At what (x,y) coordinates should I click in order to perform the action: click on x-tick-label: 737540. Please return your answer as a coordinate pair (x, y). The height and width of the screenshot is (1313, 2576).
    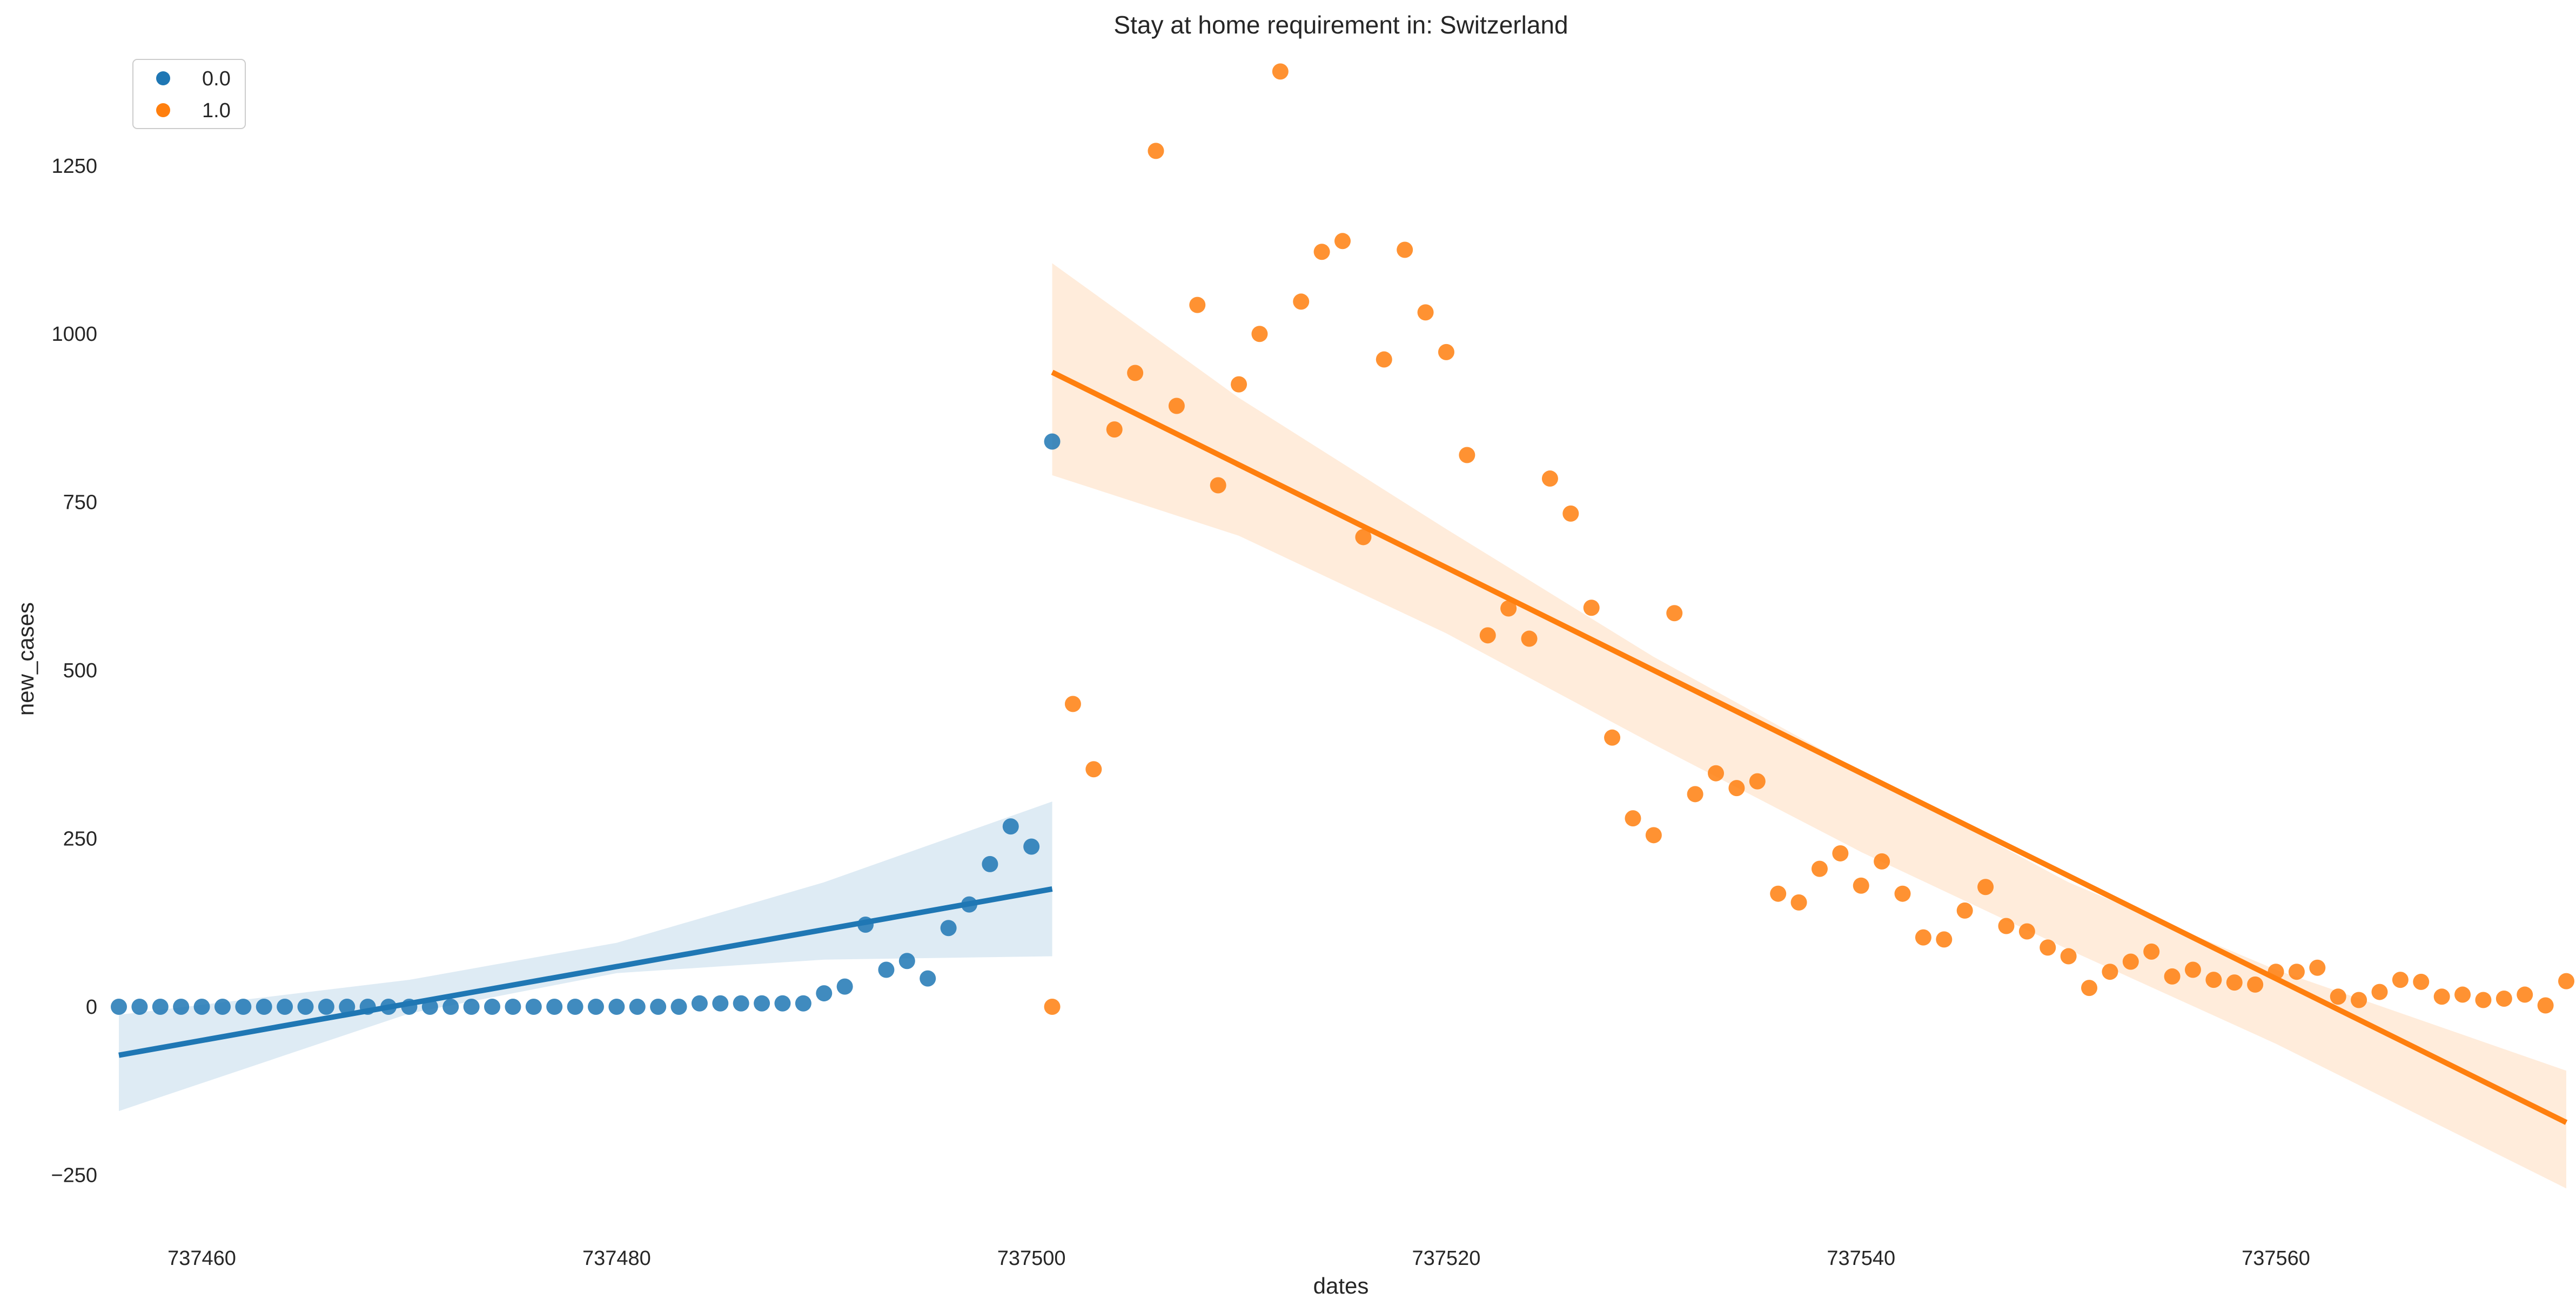
    Looking at the image, I should click on (1861, 1259).